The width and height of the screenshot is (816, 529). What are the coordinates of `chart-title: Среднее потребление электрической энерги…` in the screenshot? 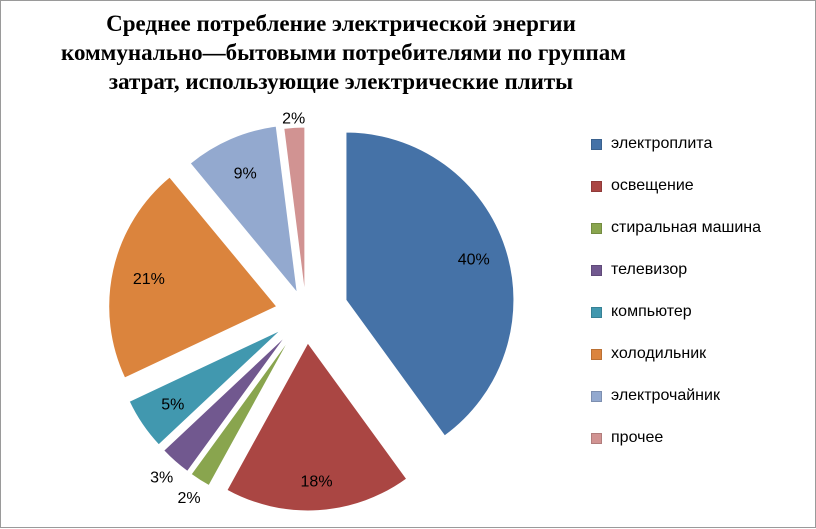 It's located at (343, 52).